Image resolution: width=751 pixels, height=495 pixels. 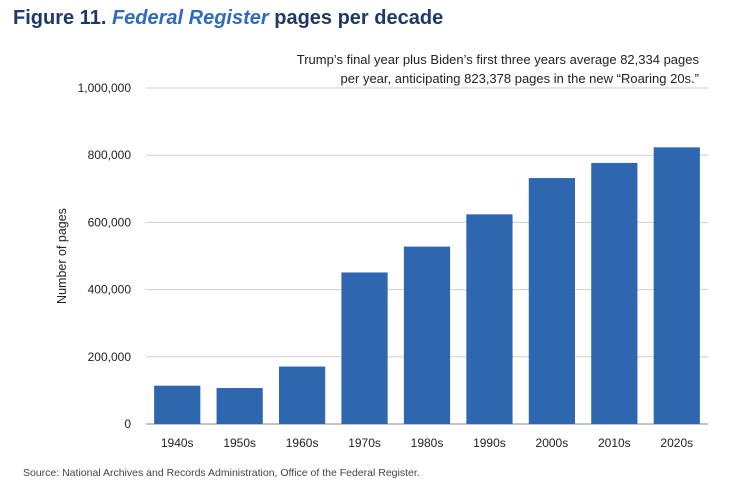 What do you see at coordinates (614, 293) in the screenshot?
I see `bar-2010s` at bounding box center [614, 293].